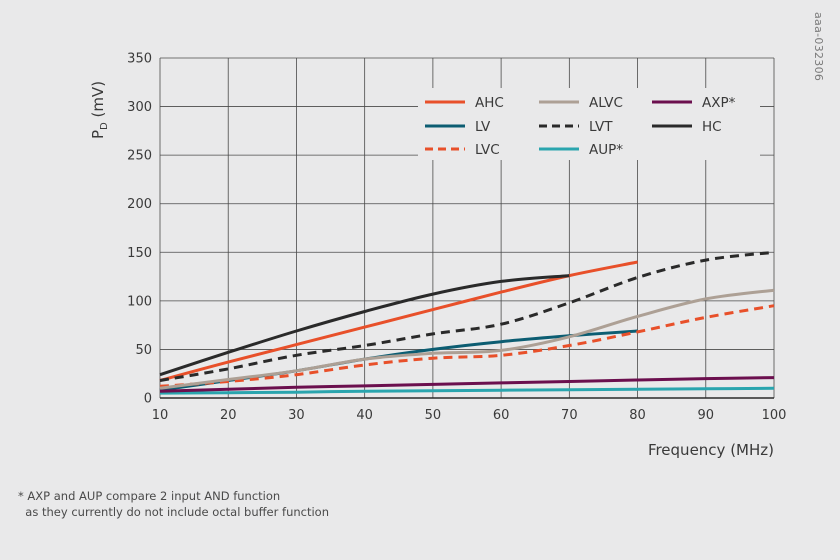 This screenshot has height=560, width=840. Describe the element at coordinates (712, 127) in the screenshot. I see `legend-label-hc: HC` at that location.